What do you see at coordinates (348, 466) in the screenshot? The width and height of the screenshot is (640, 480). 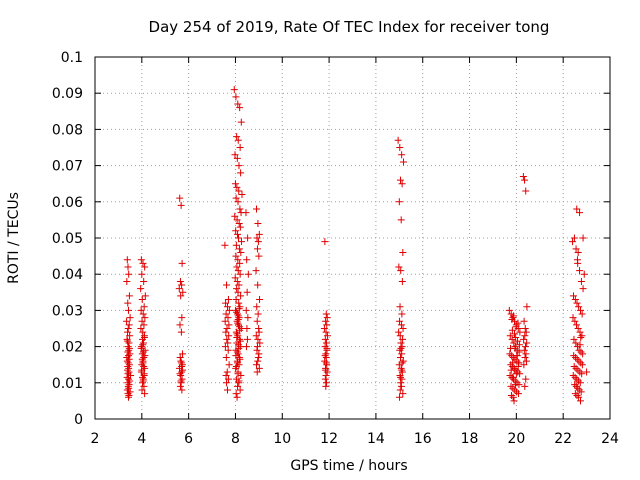 I see `x-axis-label: GPS time / hours` at bounding box center [348, 466].